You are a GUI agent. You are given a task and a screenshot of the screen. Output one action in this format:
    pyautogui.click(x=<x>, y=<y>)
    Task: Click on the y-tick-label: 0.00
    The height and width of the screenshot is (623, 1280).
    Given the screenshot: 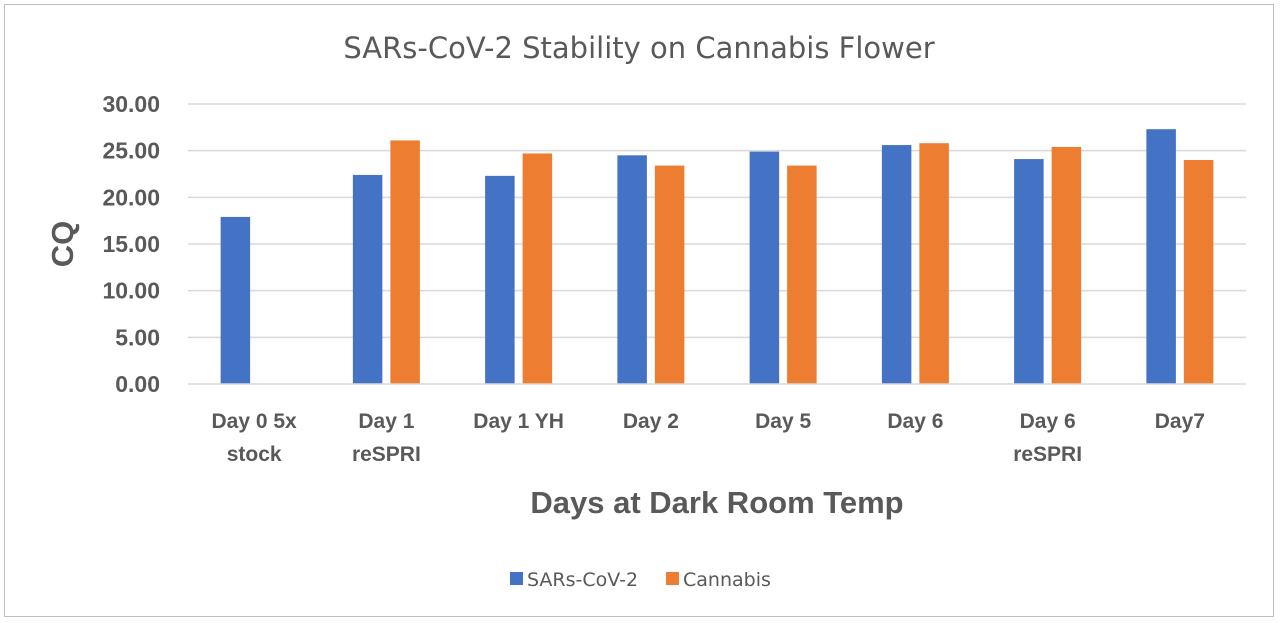 What is the action you would take?
    pyautogui.click(x=137, y=384)
    